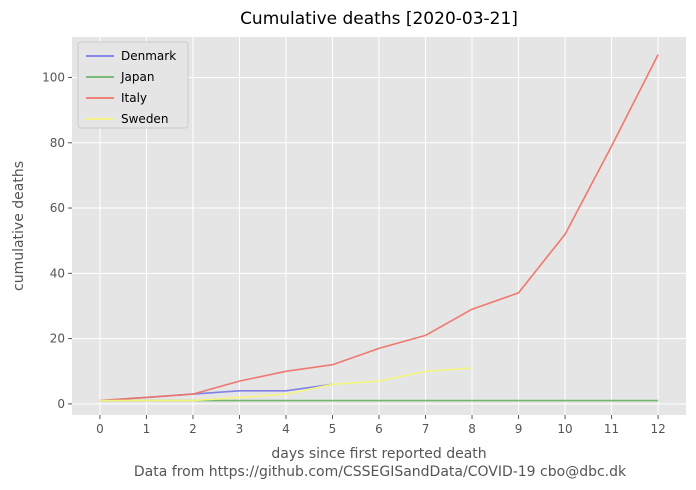 The height and width of the screenshot is (490, 696). I want to click on x-tick-label: 7, so click(426, 429).